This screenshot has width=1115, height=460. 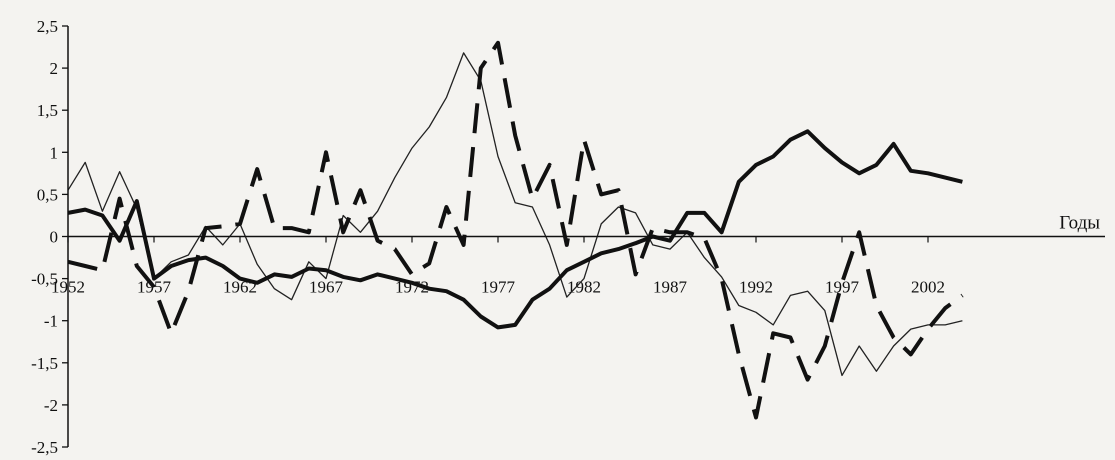 I want to click on y-tick-label: -2,5, so click(x=44, y=447).